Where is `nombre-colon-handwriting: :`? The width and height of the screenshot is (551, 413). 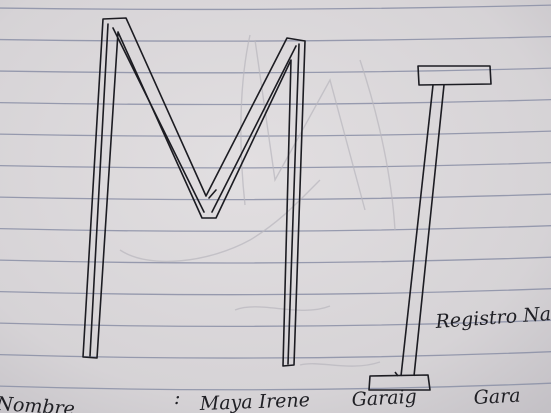 nombre-colon-handwriting: : is located at coordinates (177, 398).